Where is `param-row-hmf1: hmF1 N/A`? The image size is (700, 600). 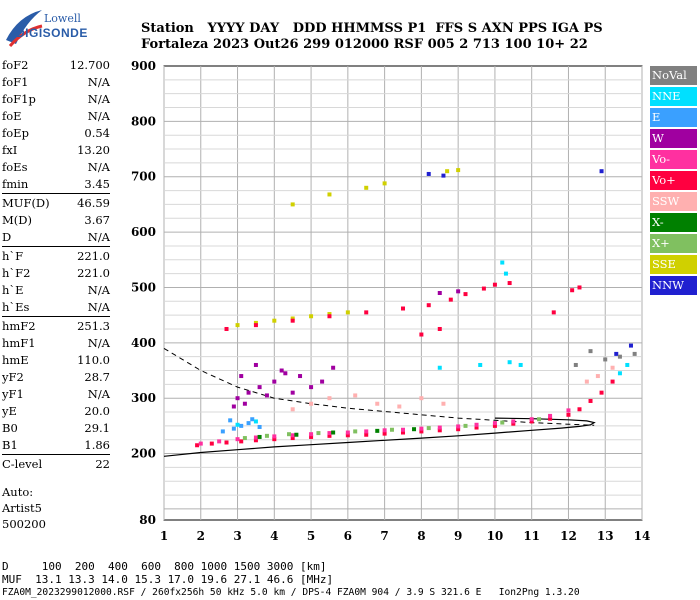 param-row-hmf1: hmF1 N/A is located at coordinates (56, 343).